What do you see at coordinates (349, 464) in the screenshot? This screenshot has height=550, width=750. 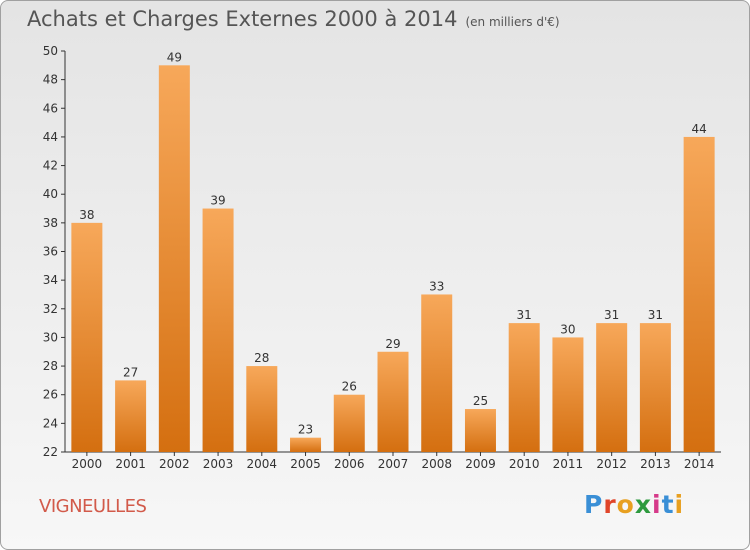 I see `x-tick-label: 2006` at bounding box center [349, 464].